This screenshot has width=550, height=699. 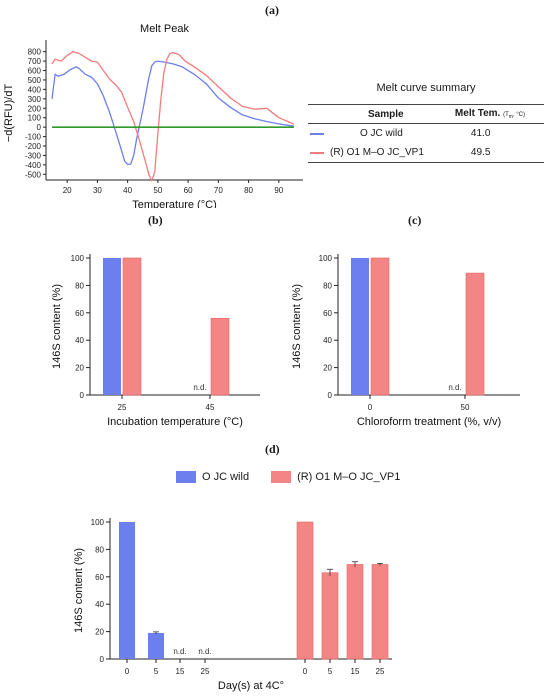 I want to click on x-axis-title: Incubation temperature (°C), so click(x=175, y=422).